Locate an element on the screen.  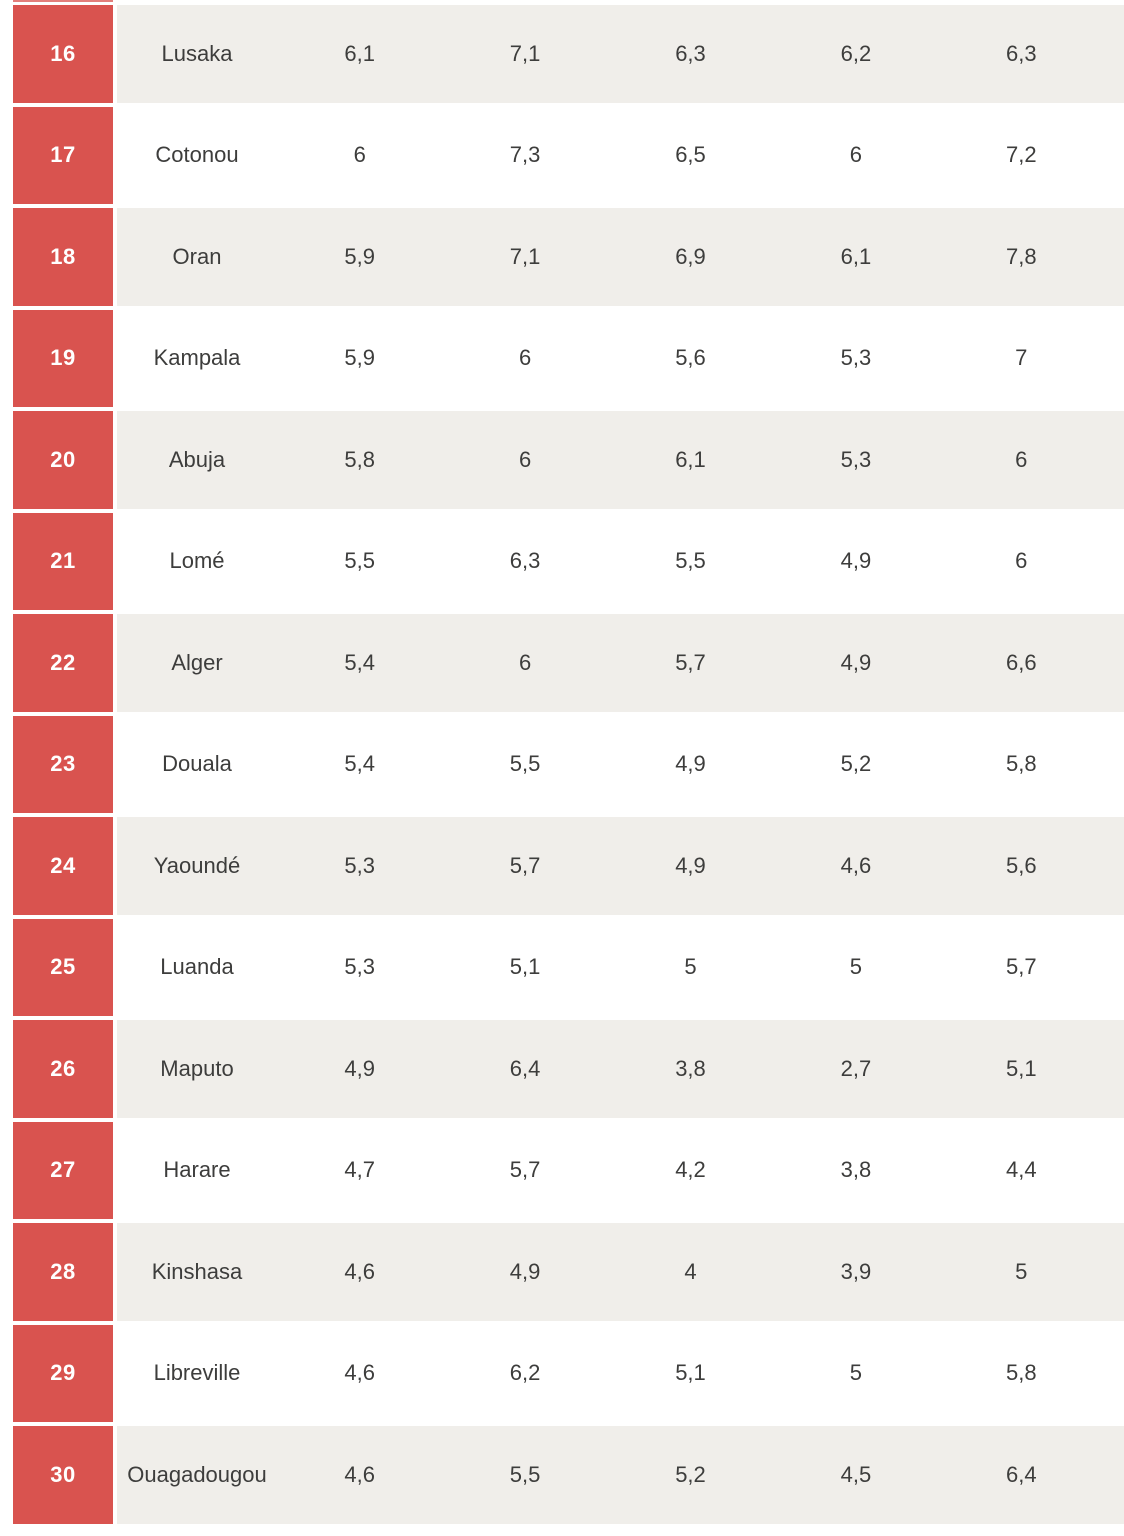
value-cell-1: 4,9 is located at coordinates (359, 1068).